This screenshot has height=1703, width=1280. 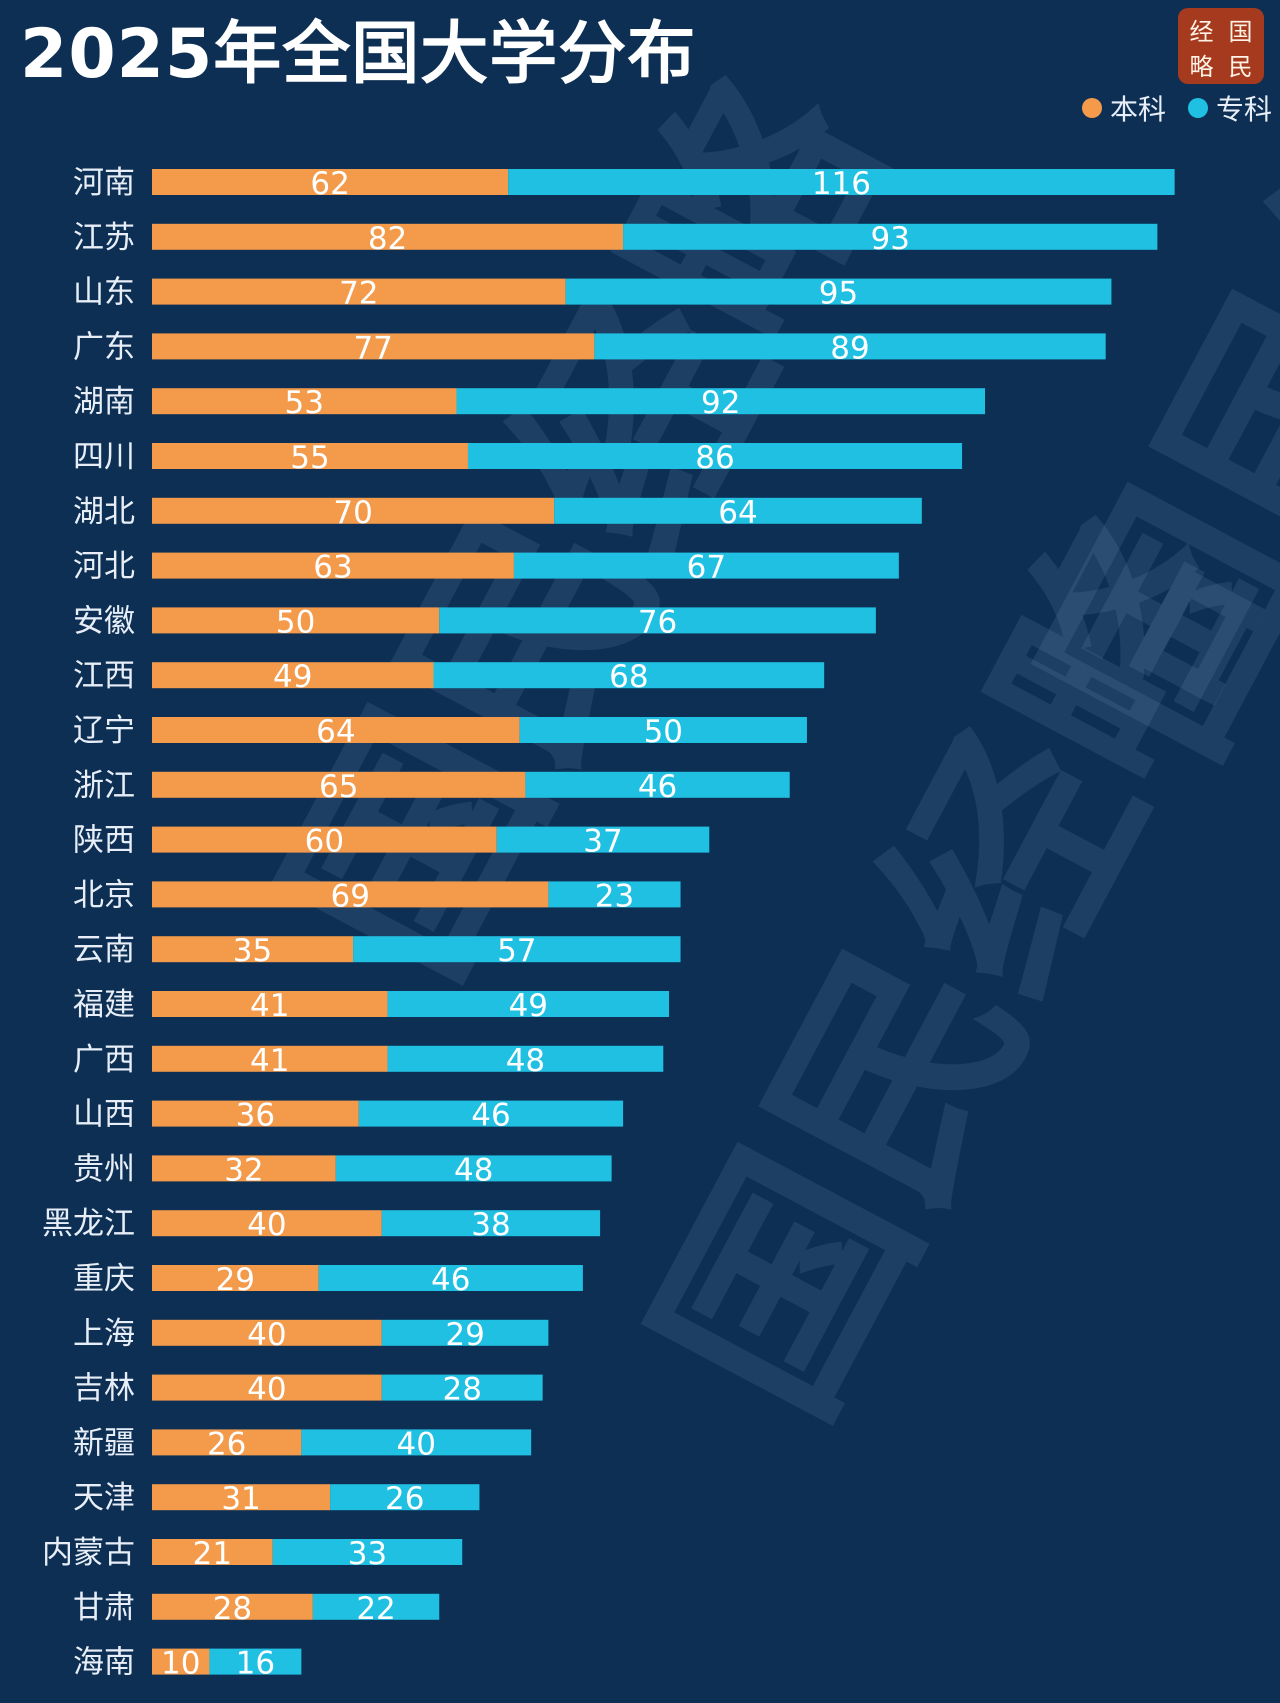 I want to click on data-label-undergrad: 63, so click(x=332, y=568).